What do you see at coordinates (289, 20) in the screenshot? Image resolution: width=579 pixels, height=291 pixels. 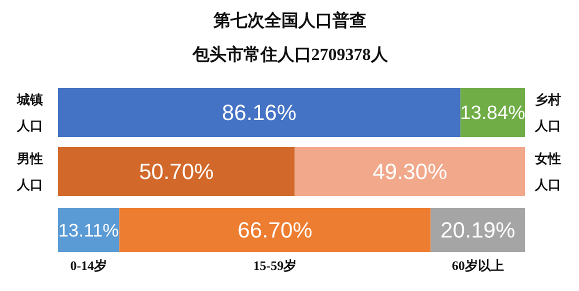 I see `chart-title: 第七次全国人口普查` at bounding box center [289, 20].